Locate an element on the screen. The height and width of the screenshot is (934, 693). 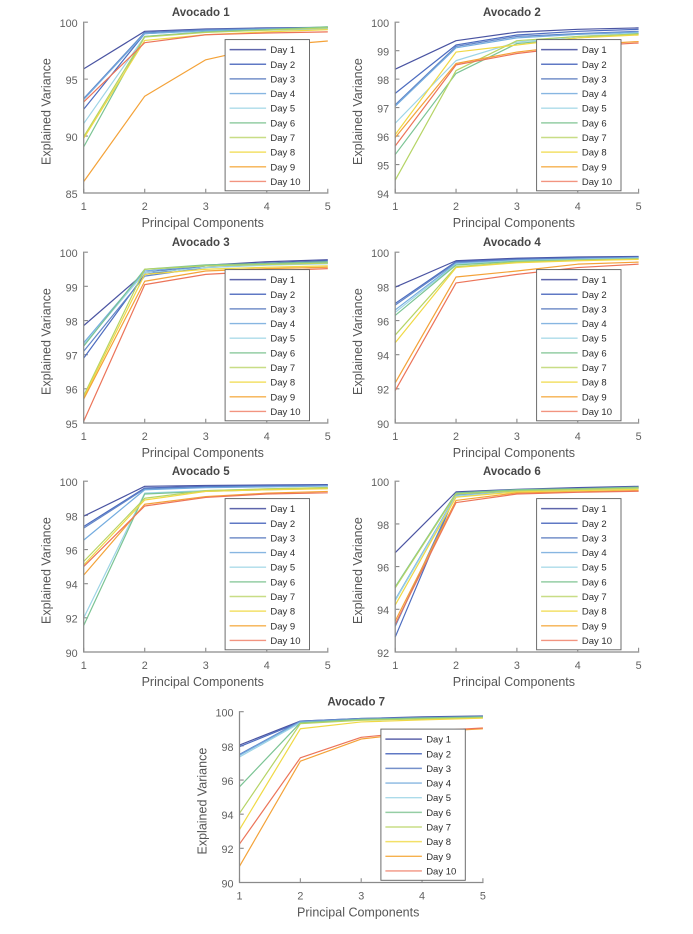
svg-text: Avocado 6 is located at coordinates (512, 472).